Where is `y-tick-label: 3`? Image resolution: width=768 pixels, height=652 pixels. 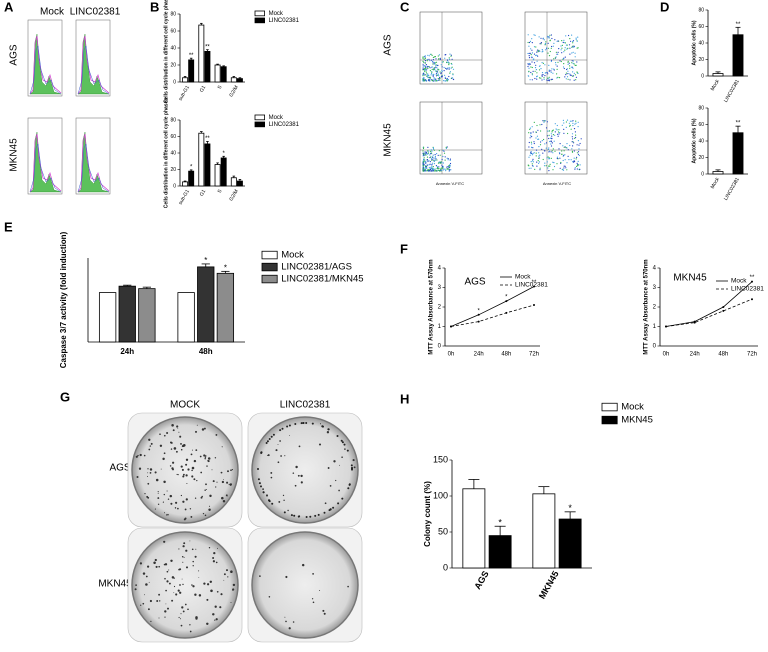
y-tick-label: 3 is located at coordinates (440, 288).